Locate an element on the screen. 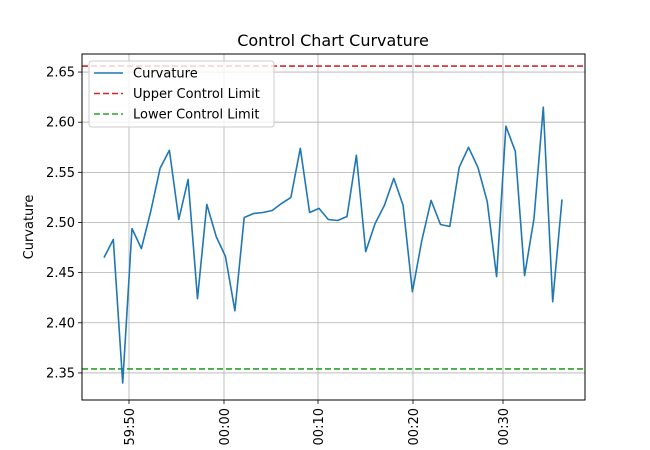  y-tick-label: 2.40 is located at coordinates (60, 323).